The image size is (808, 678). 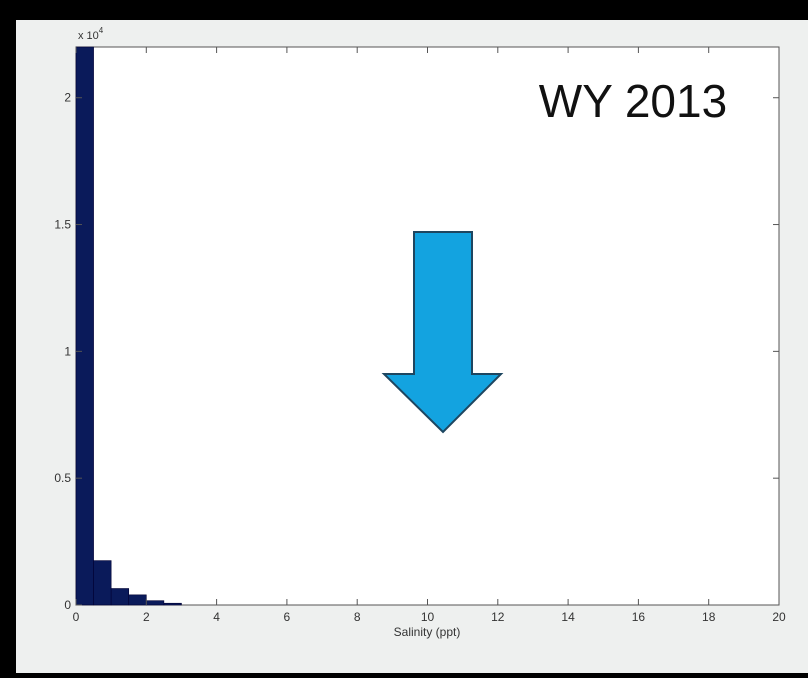 I want to click on x-tick-label: 8, so click(x=357, y=617).